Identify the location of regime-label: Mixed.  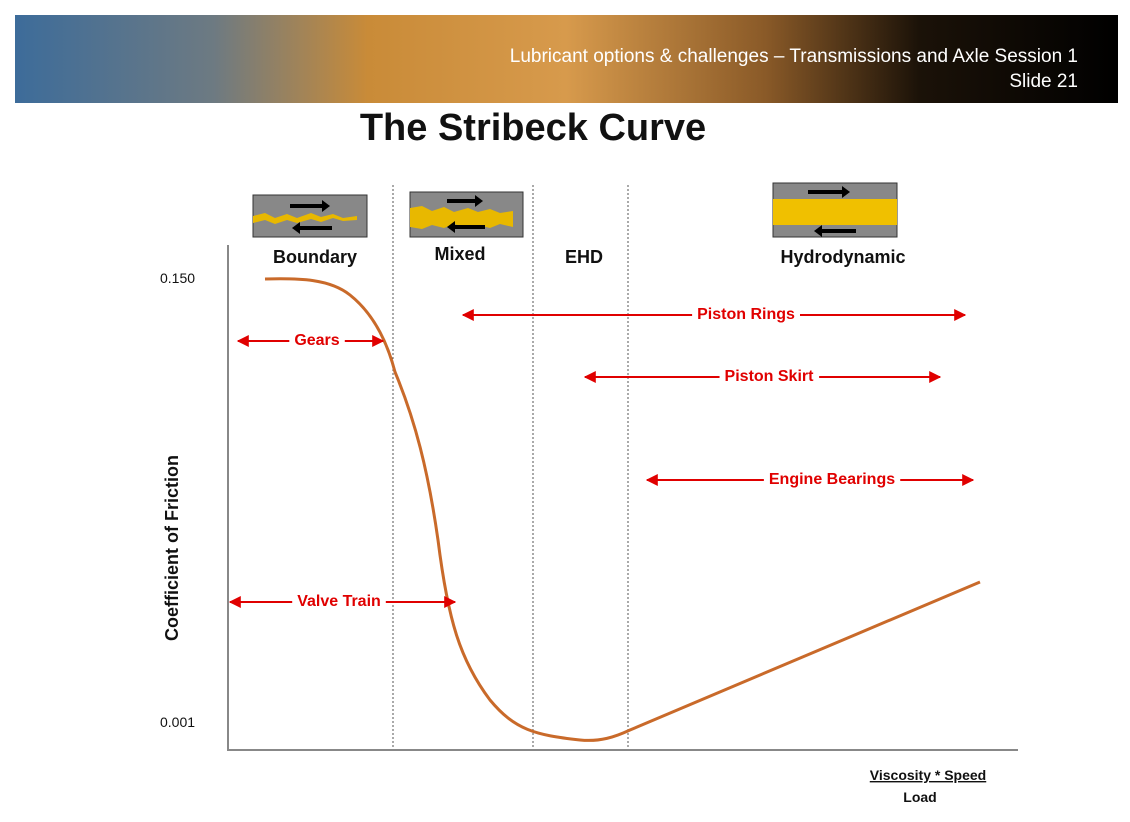
(459, 254).